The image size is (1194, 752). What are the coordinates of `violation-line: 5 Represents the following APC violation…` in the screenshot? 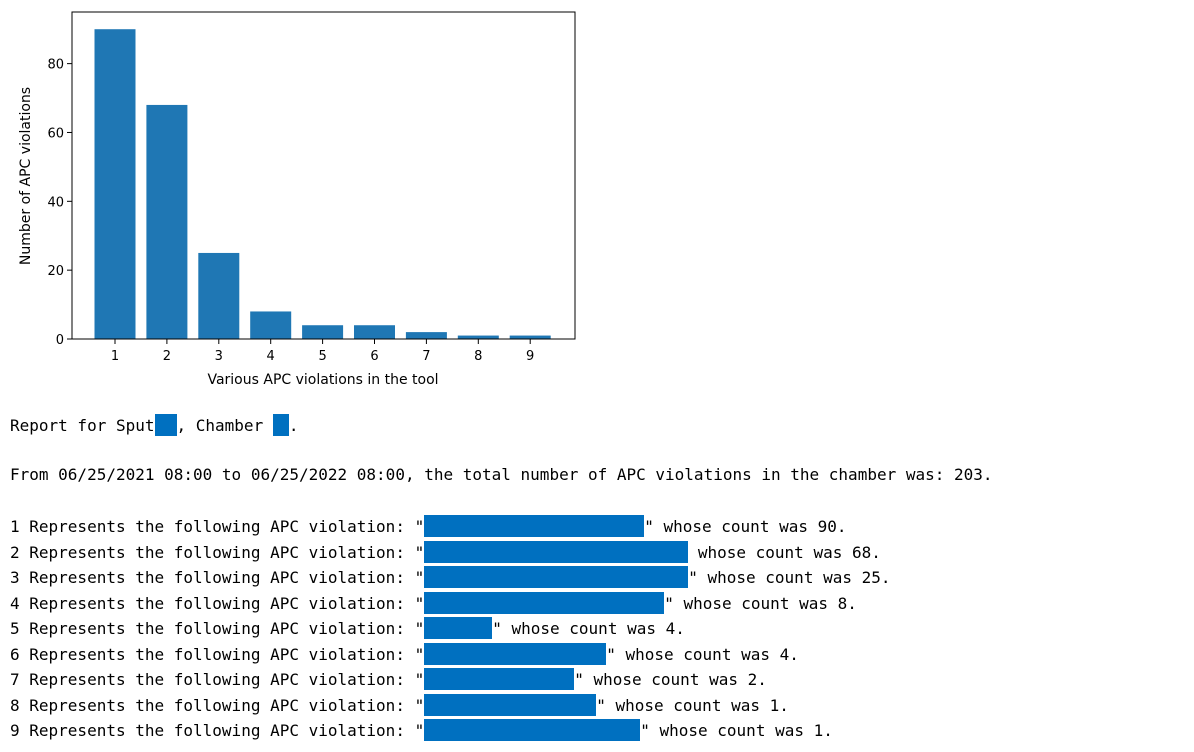 It's located at (347, 628).